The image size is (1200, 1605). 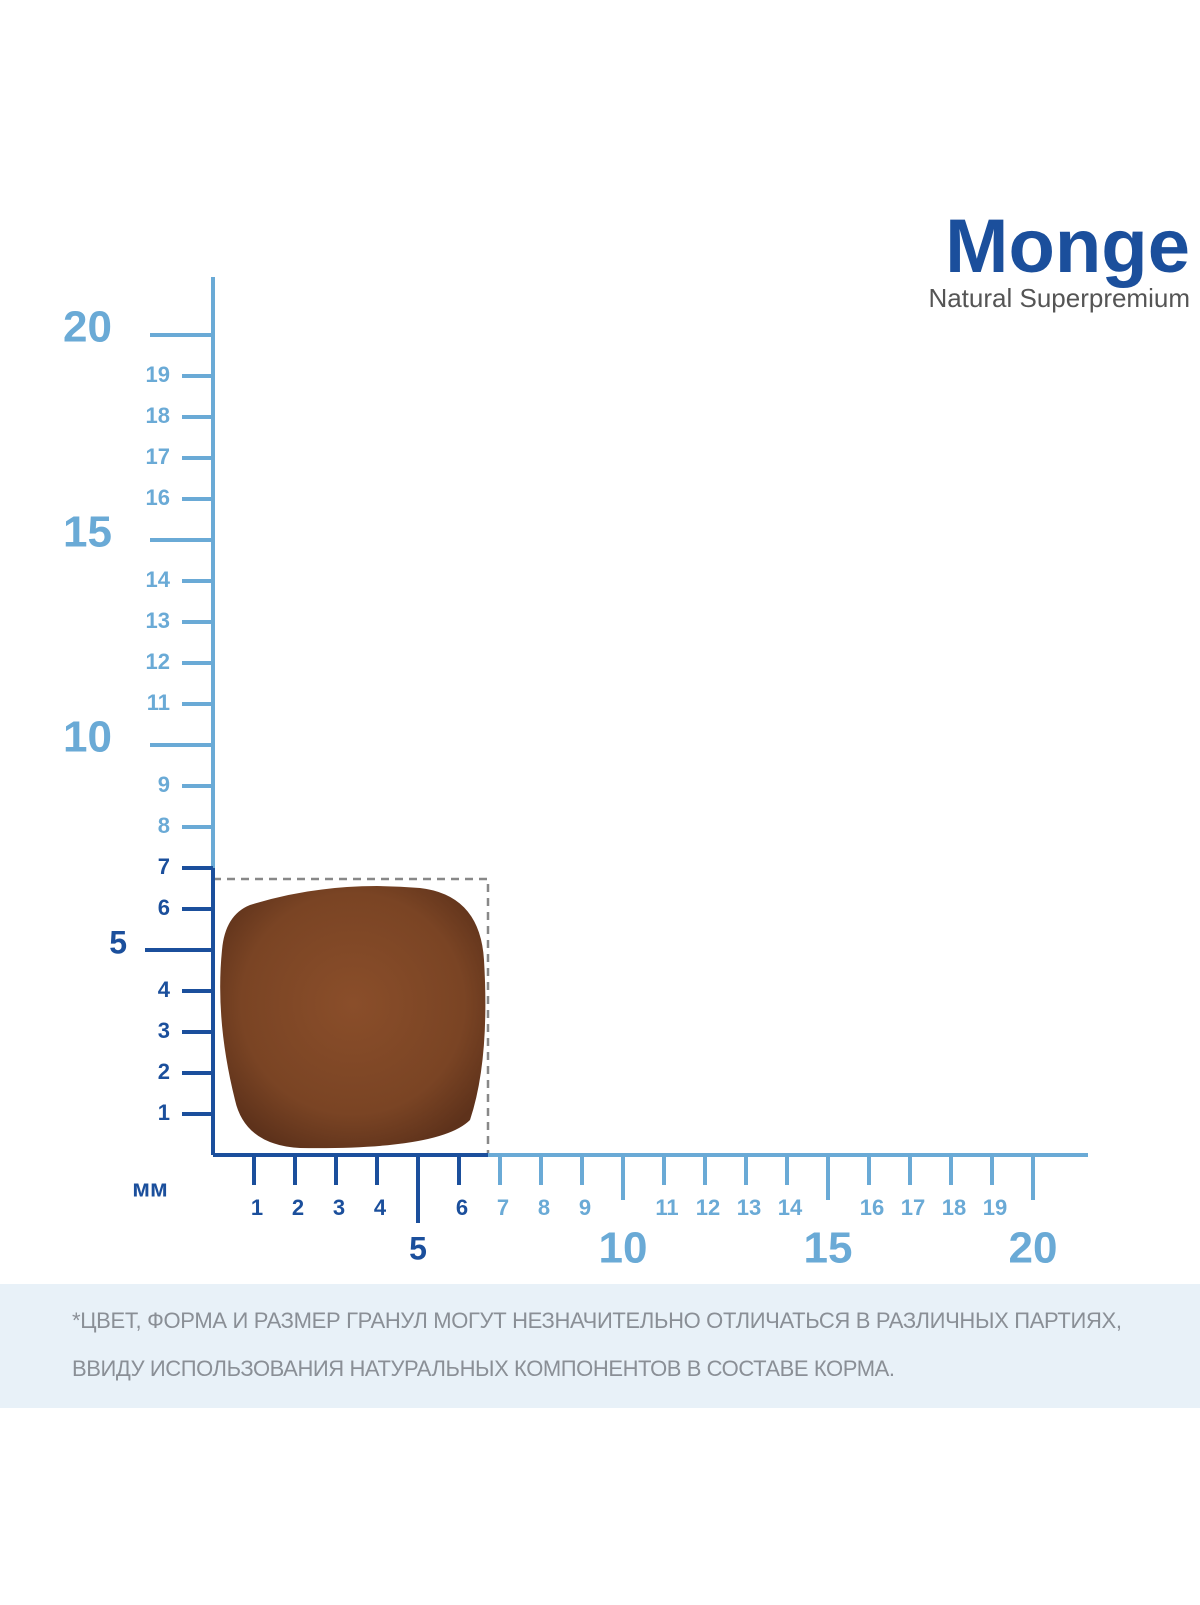 I want to click on x-tick-label: 11, so click(x=666, y=1207).